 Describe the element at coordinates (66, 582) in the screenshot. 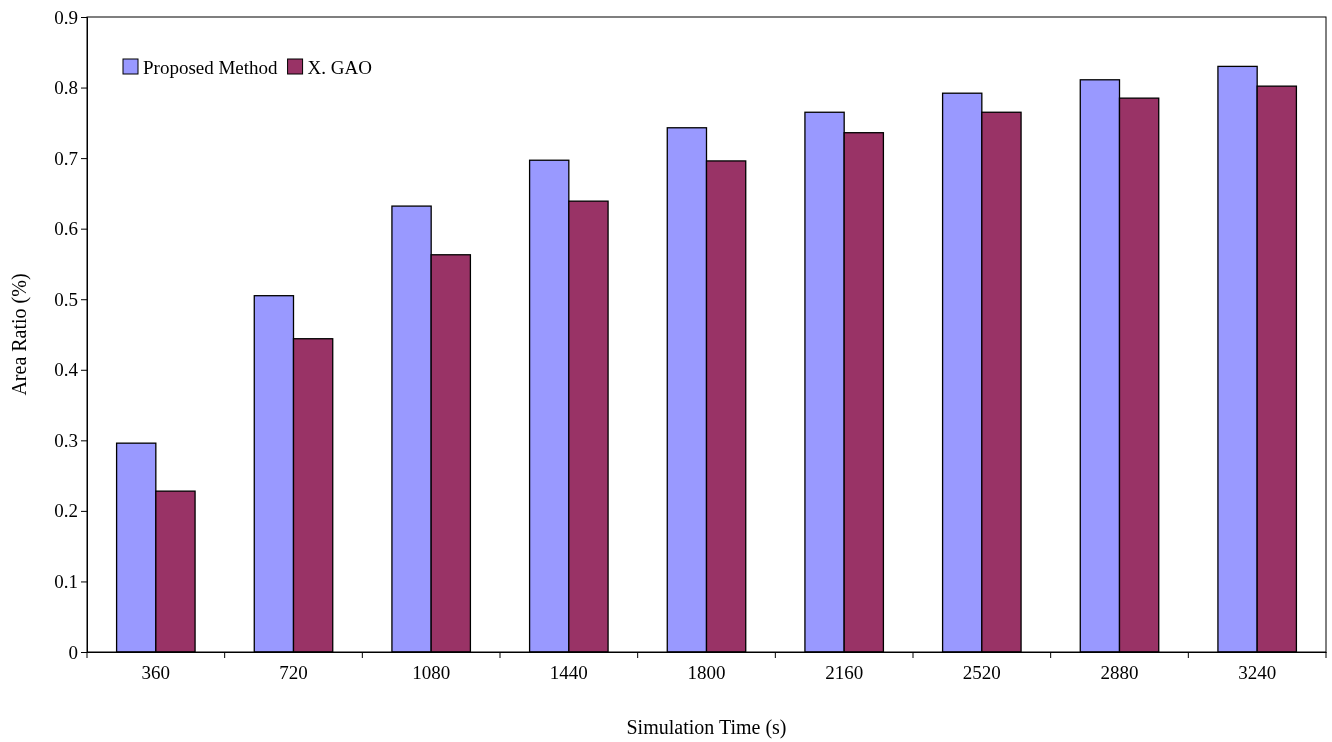

I see `y-tick-label: 0.1` at that location.